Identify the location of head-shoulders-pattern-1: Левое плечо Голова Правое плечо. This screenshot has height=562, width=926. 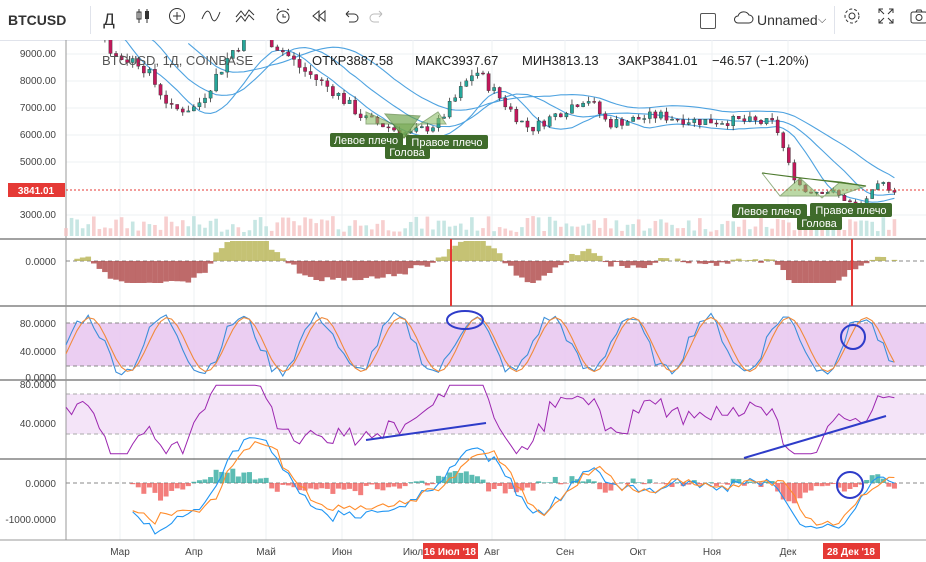
(409, 135).